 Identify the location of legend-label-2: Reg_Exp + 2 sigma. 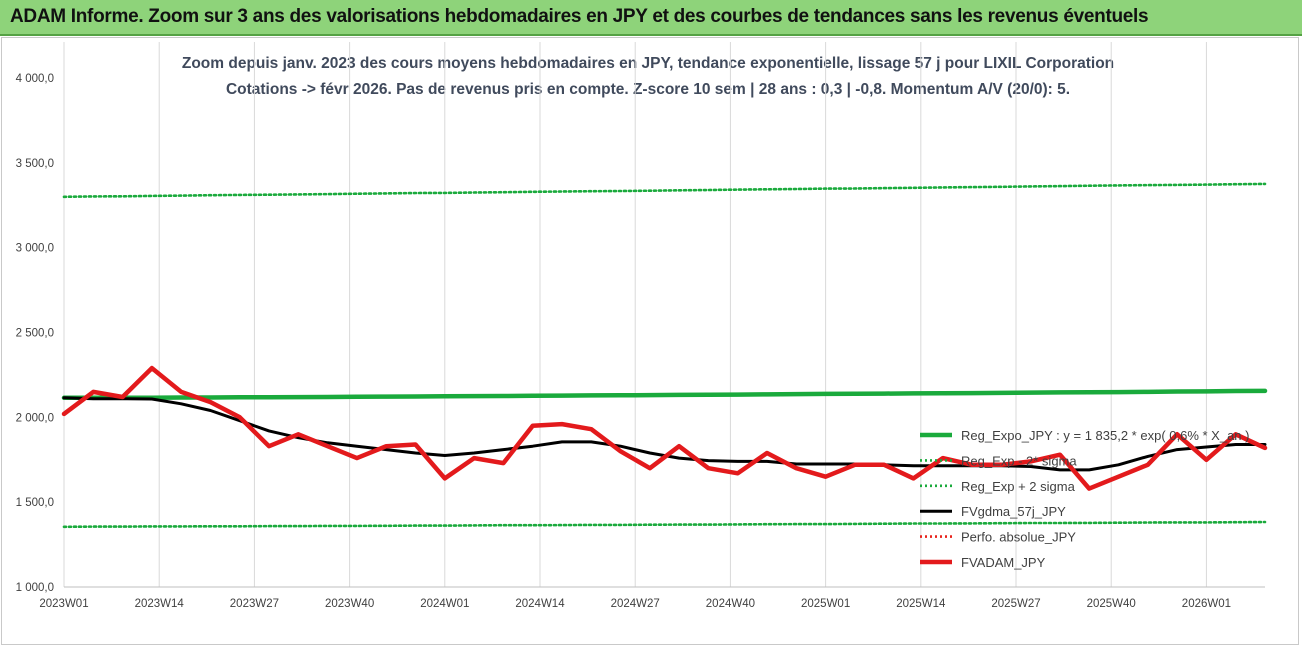
(1018, 486).